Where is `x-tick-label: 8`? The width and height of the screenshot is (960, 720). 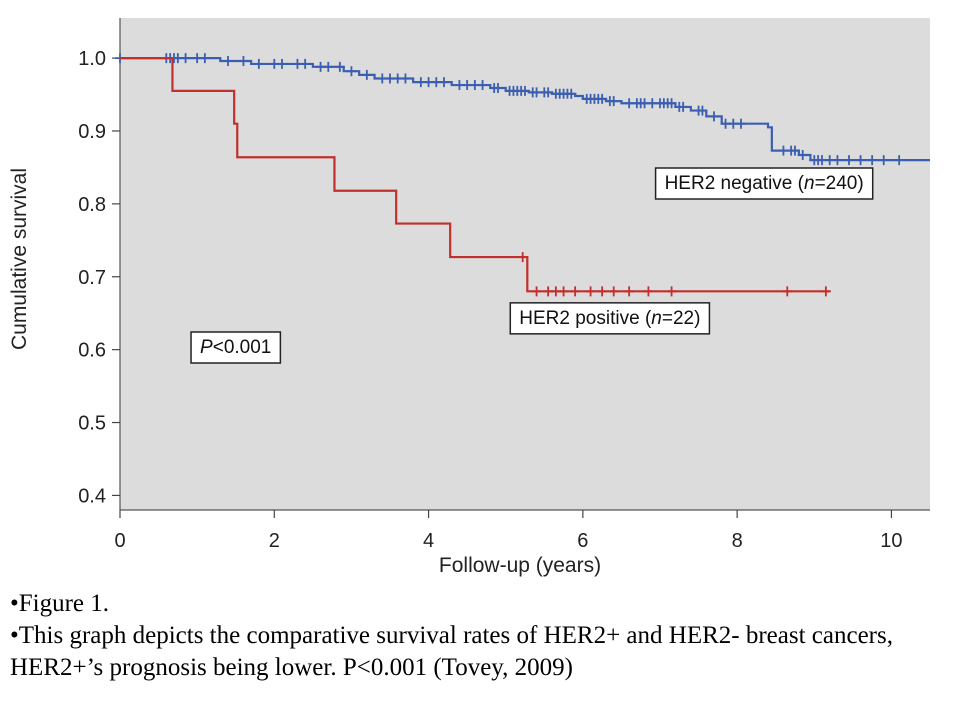
x-tick-label: 8 is located at coordinates (737, 541).